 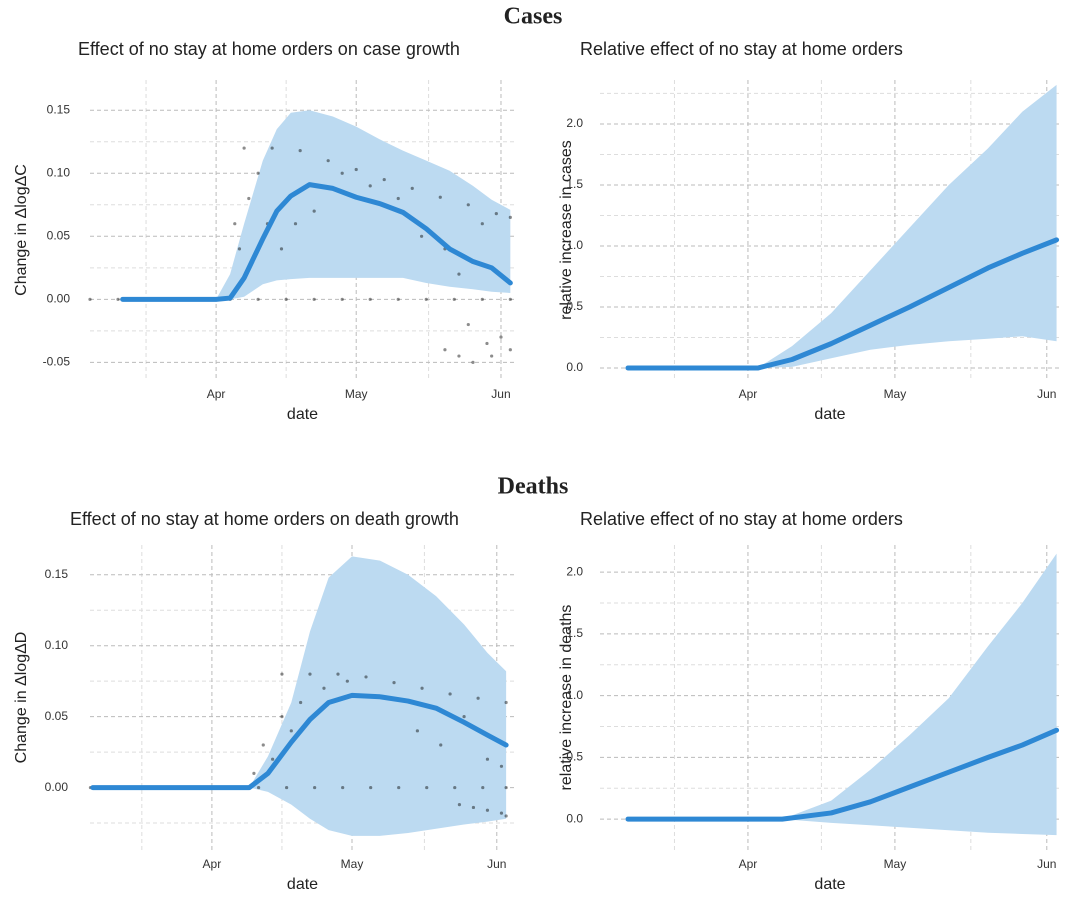 I want to click on y-tick-label: 0.5, so click(x=574, y=306).